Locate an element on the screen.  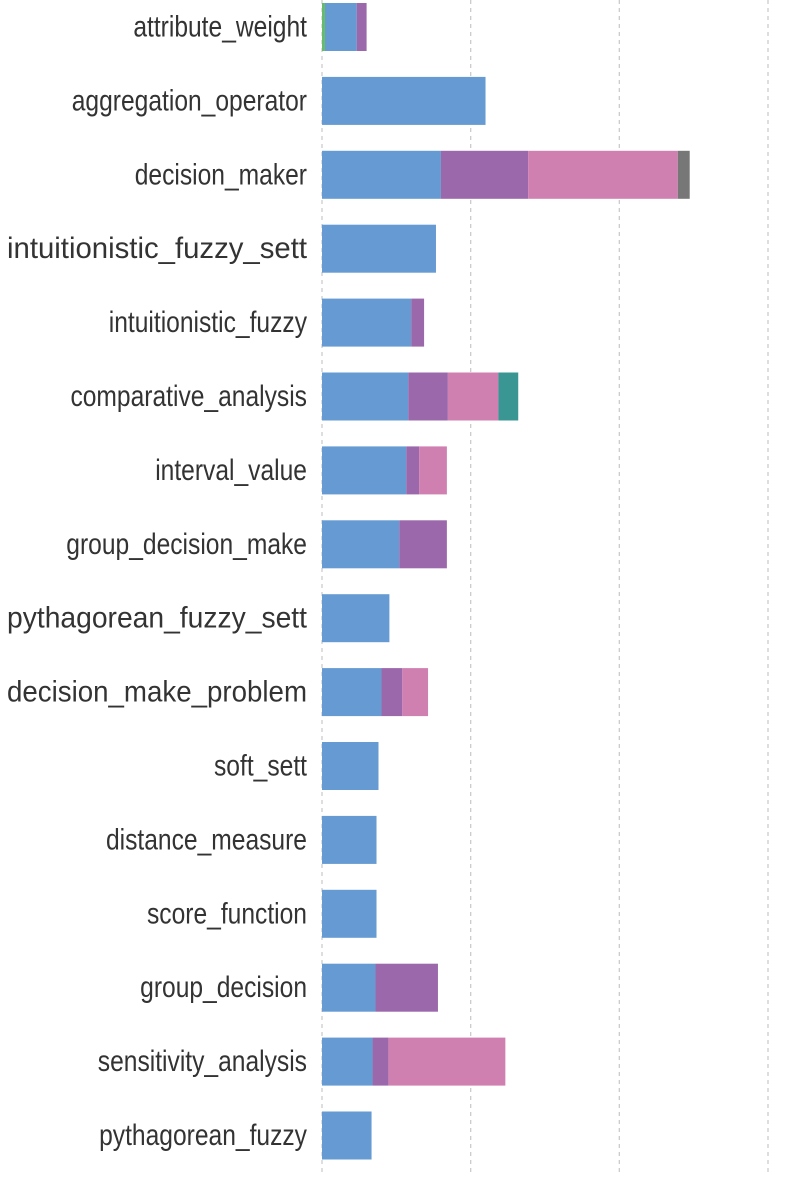
bar-row-decision-make-problem is located at coordinates (375, 692).